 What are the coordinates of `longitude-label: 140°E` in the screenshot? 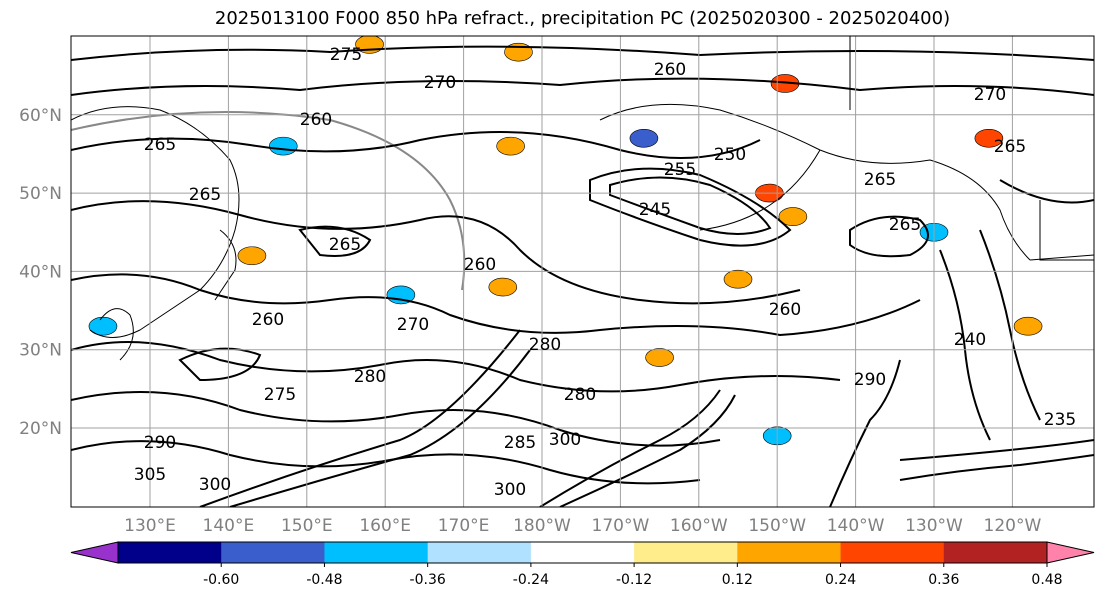 It's located at (229, 526).